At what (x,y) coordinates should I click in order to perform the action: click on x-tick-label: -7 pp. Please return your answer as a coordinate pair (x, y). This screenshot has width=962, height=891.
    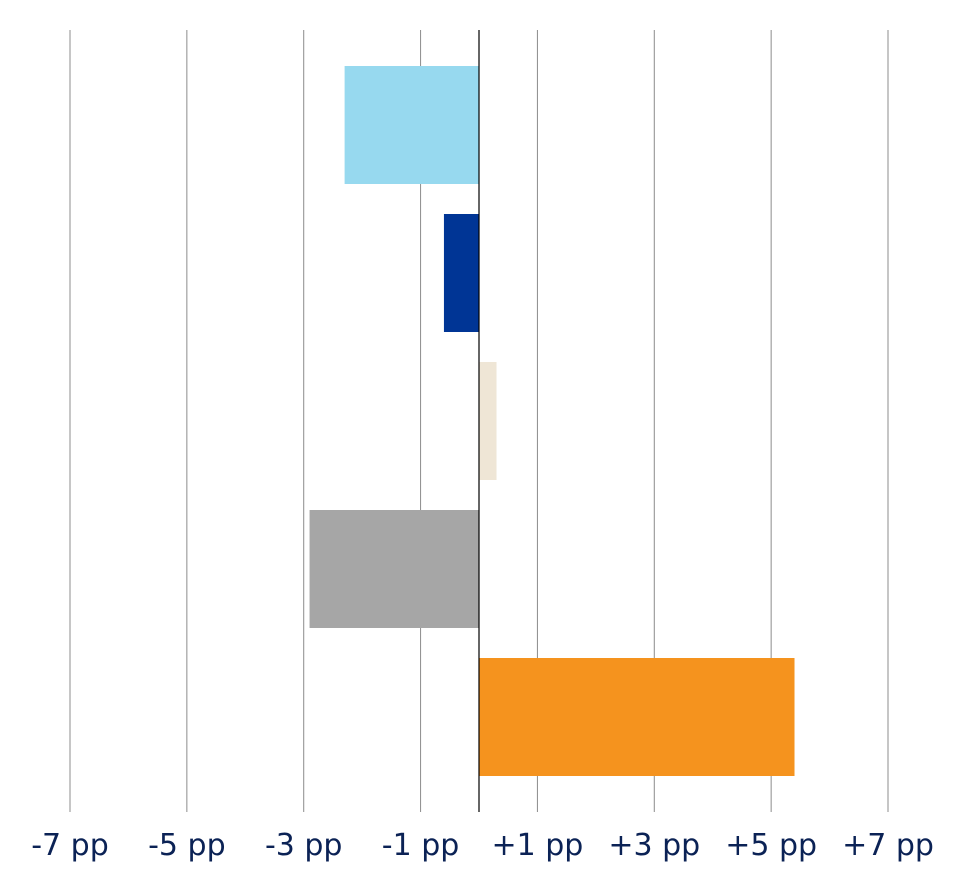
    Looking at the image, I should click on (70, 845).